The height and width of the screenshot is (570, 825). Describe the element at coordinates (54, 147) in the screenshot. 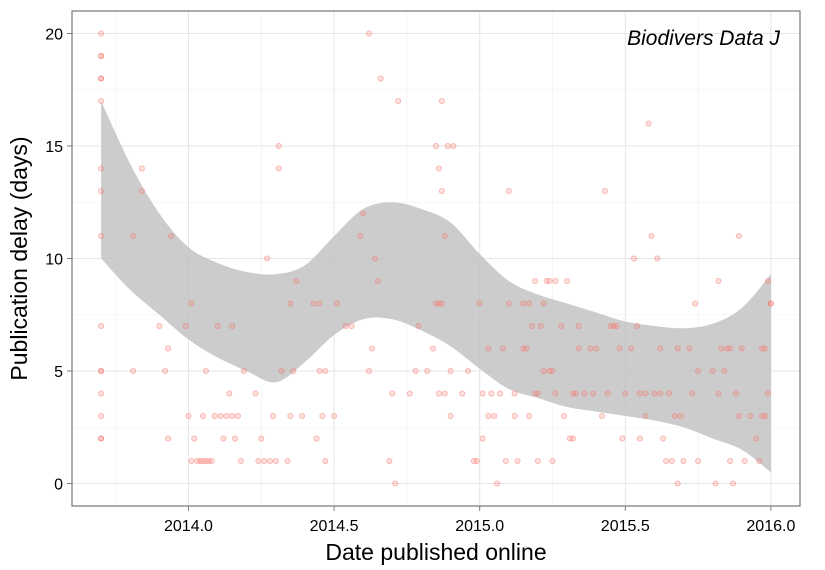

I see `y-tick-label: 15` at that location.